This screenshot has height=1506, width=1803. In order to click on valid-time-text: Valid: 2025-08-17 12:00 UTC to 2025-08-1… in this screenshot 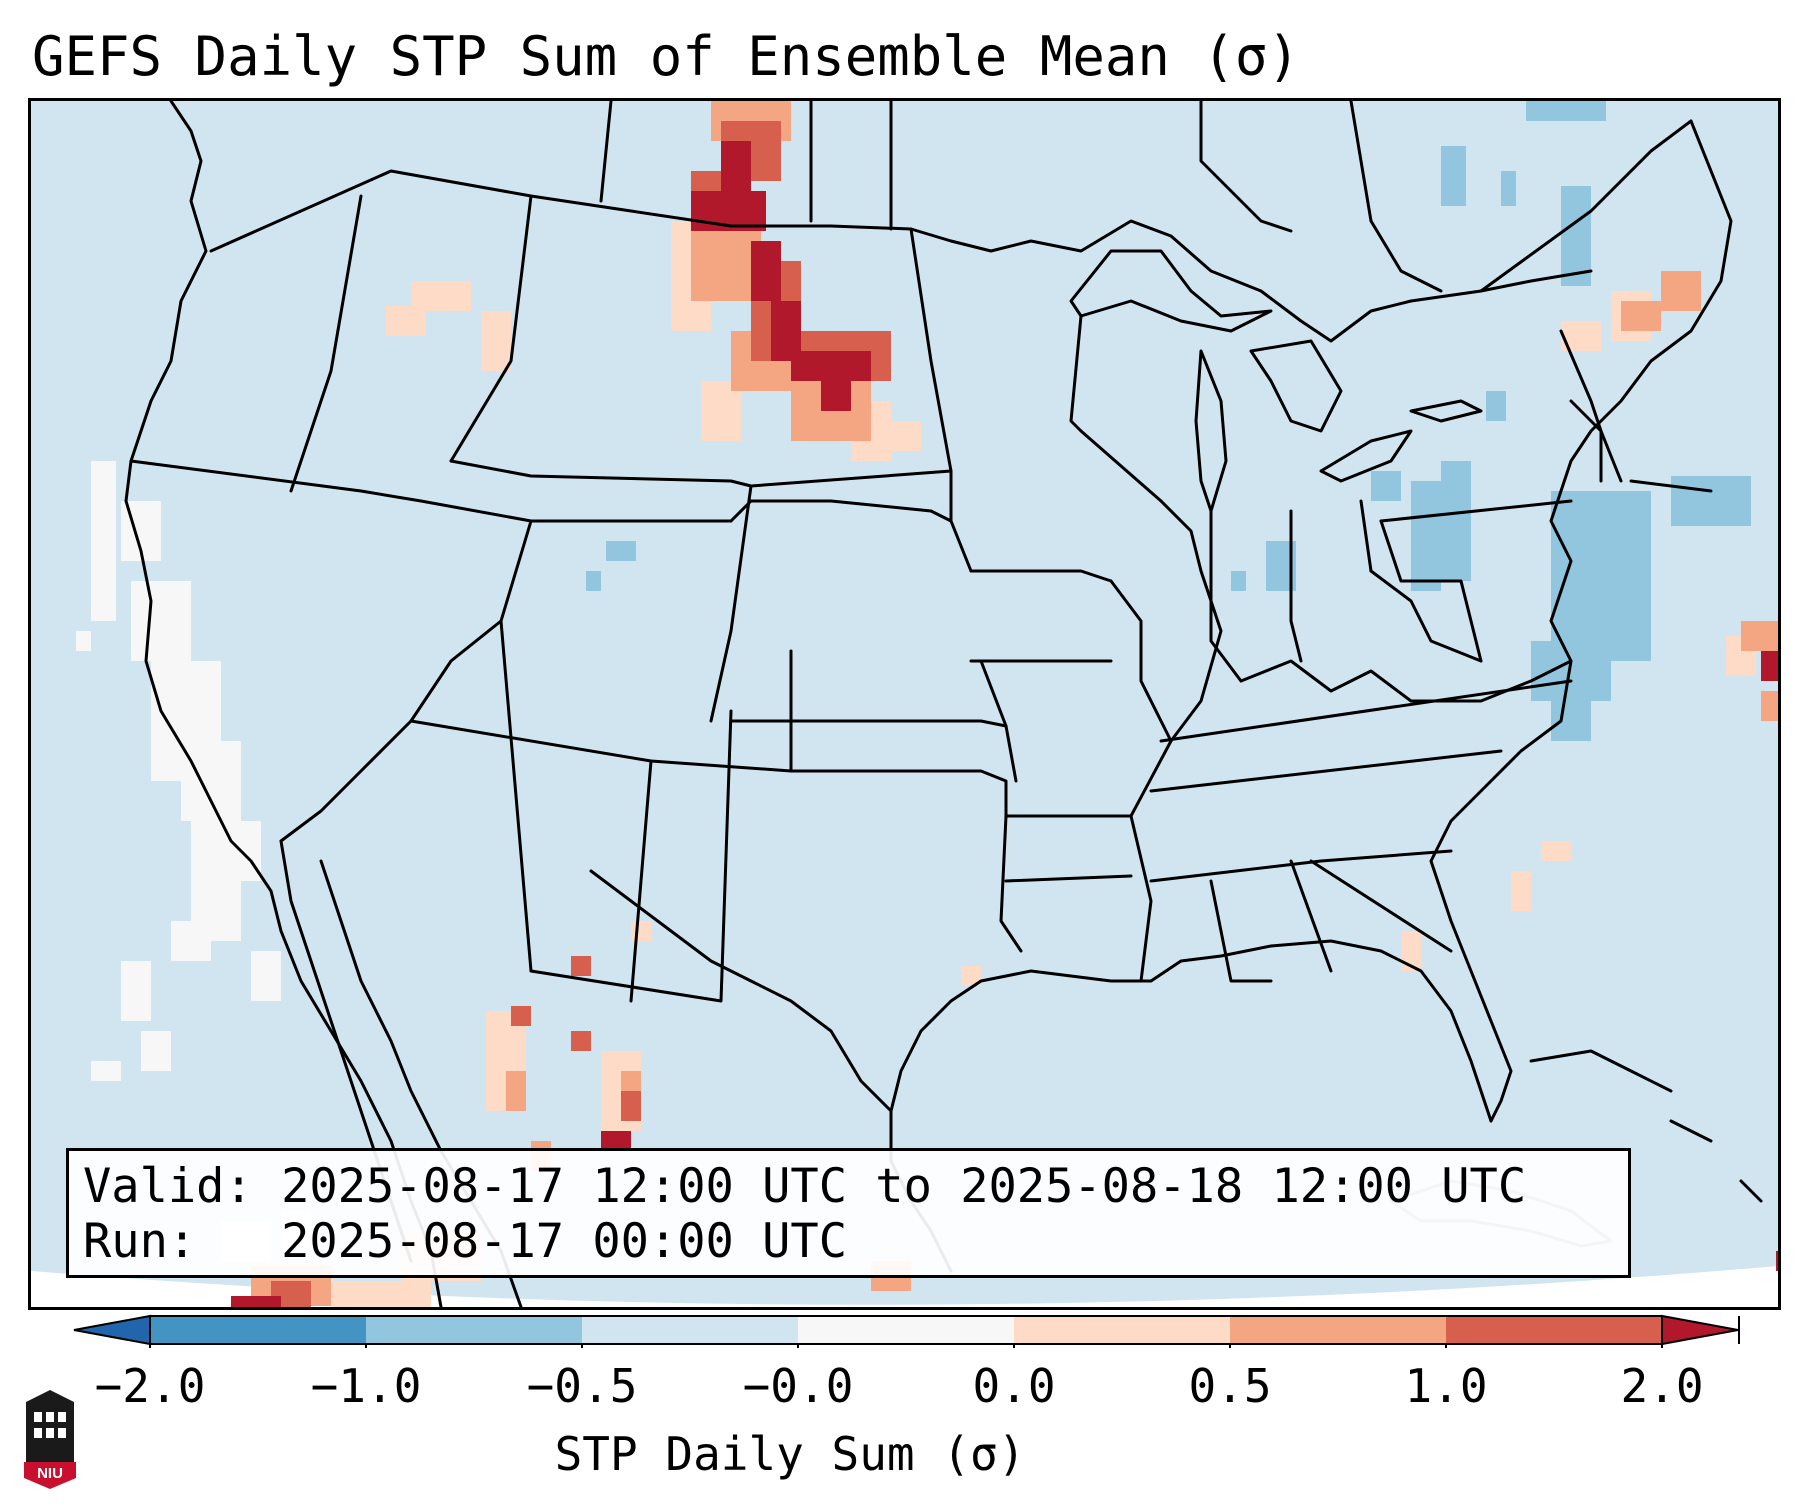, I will do `click(805, 1186)`.